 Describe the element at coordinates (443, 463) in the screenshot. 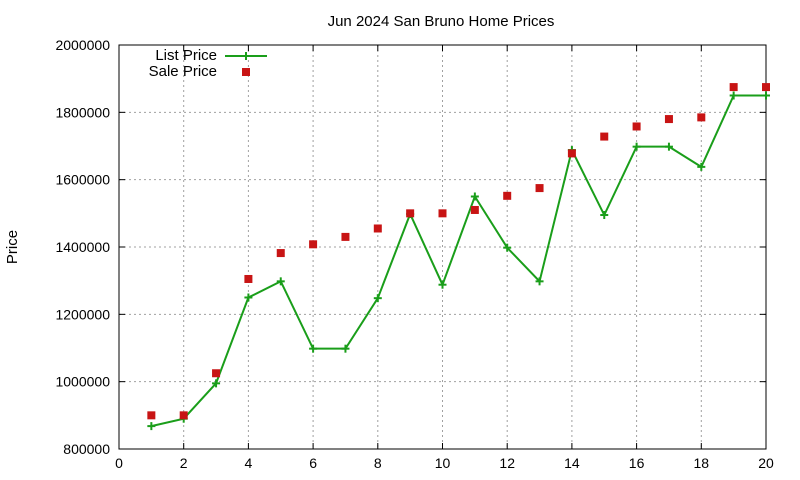

I see `x-tick-label: 10` at that location.